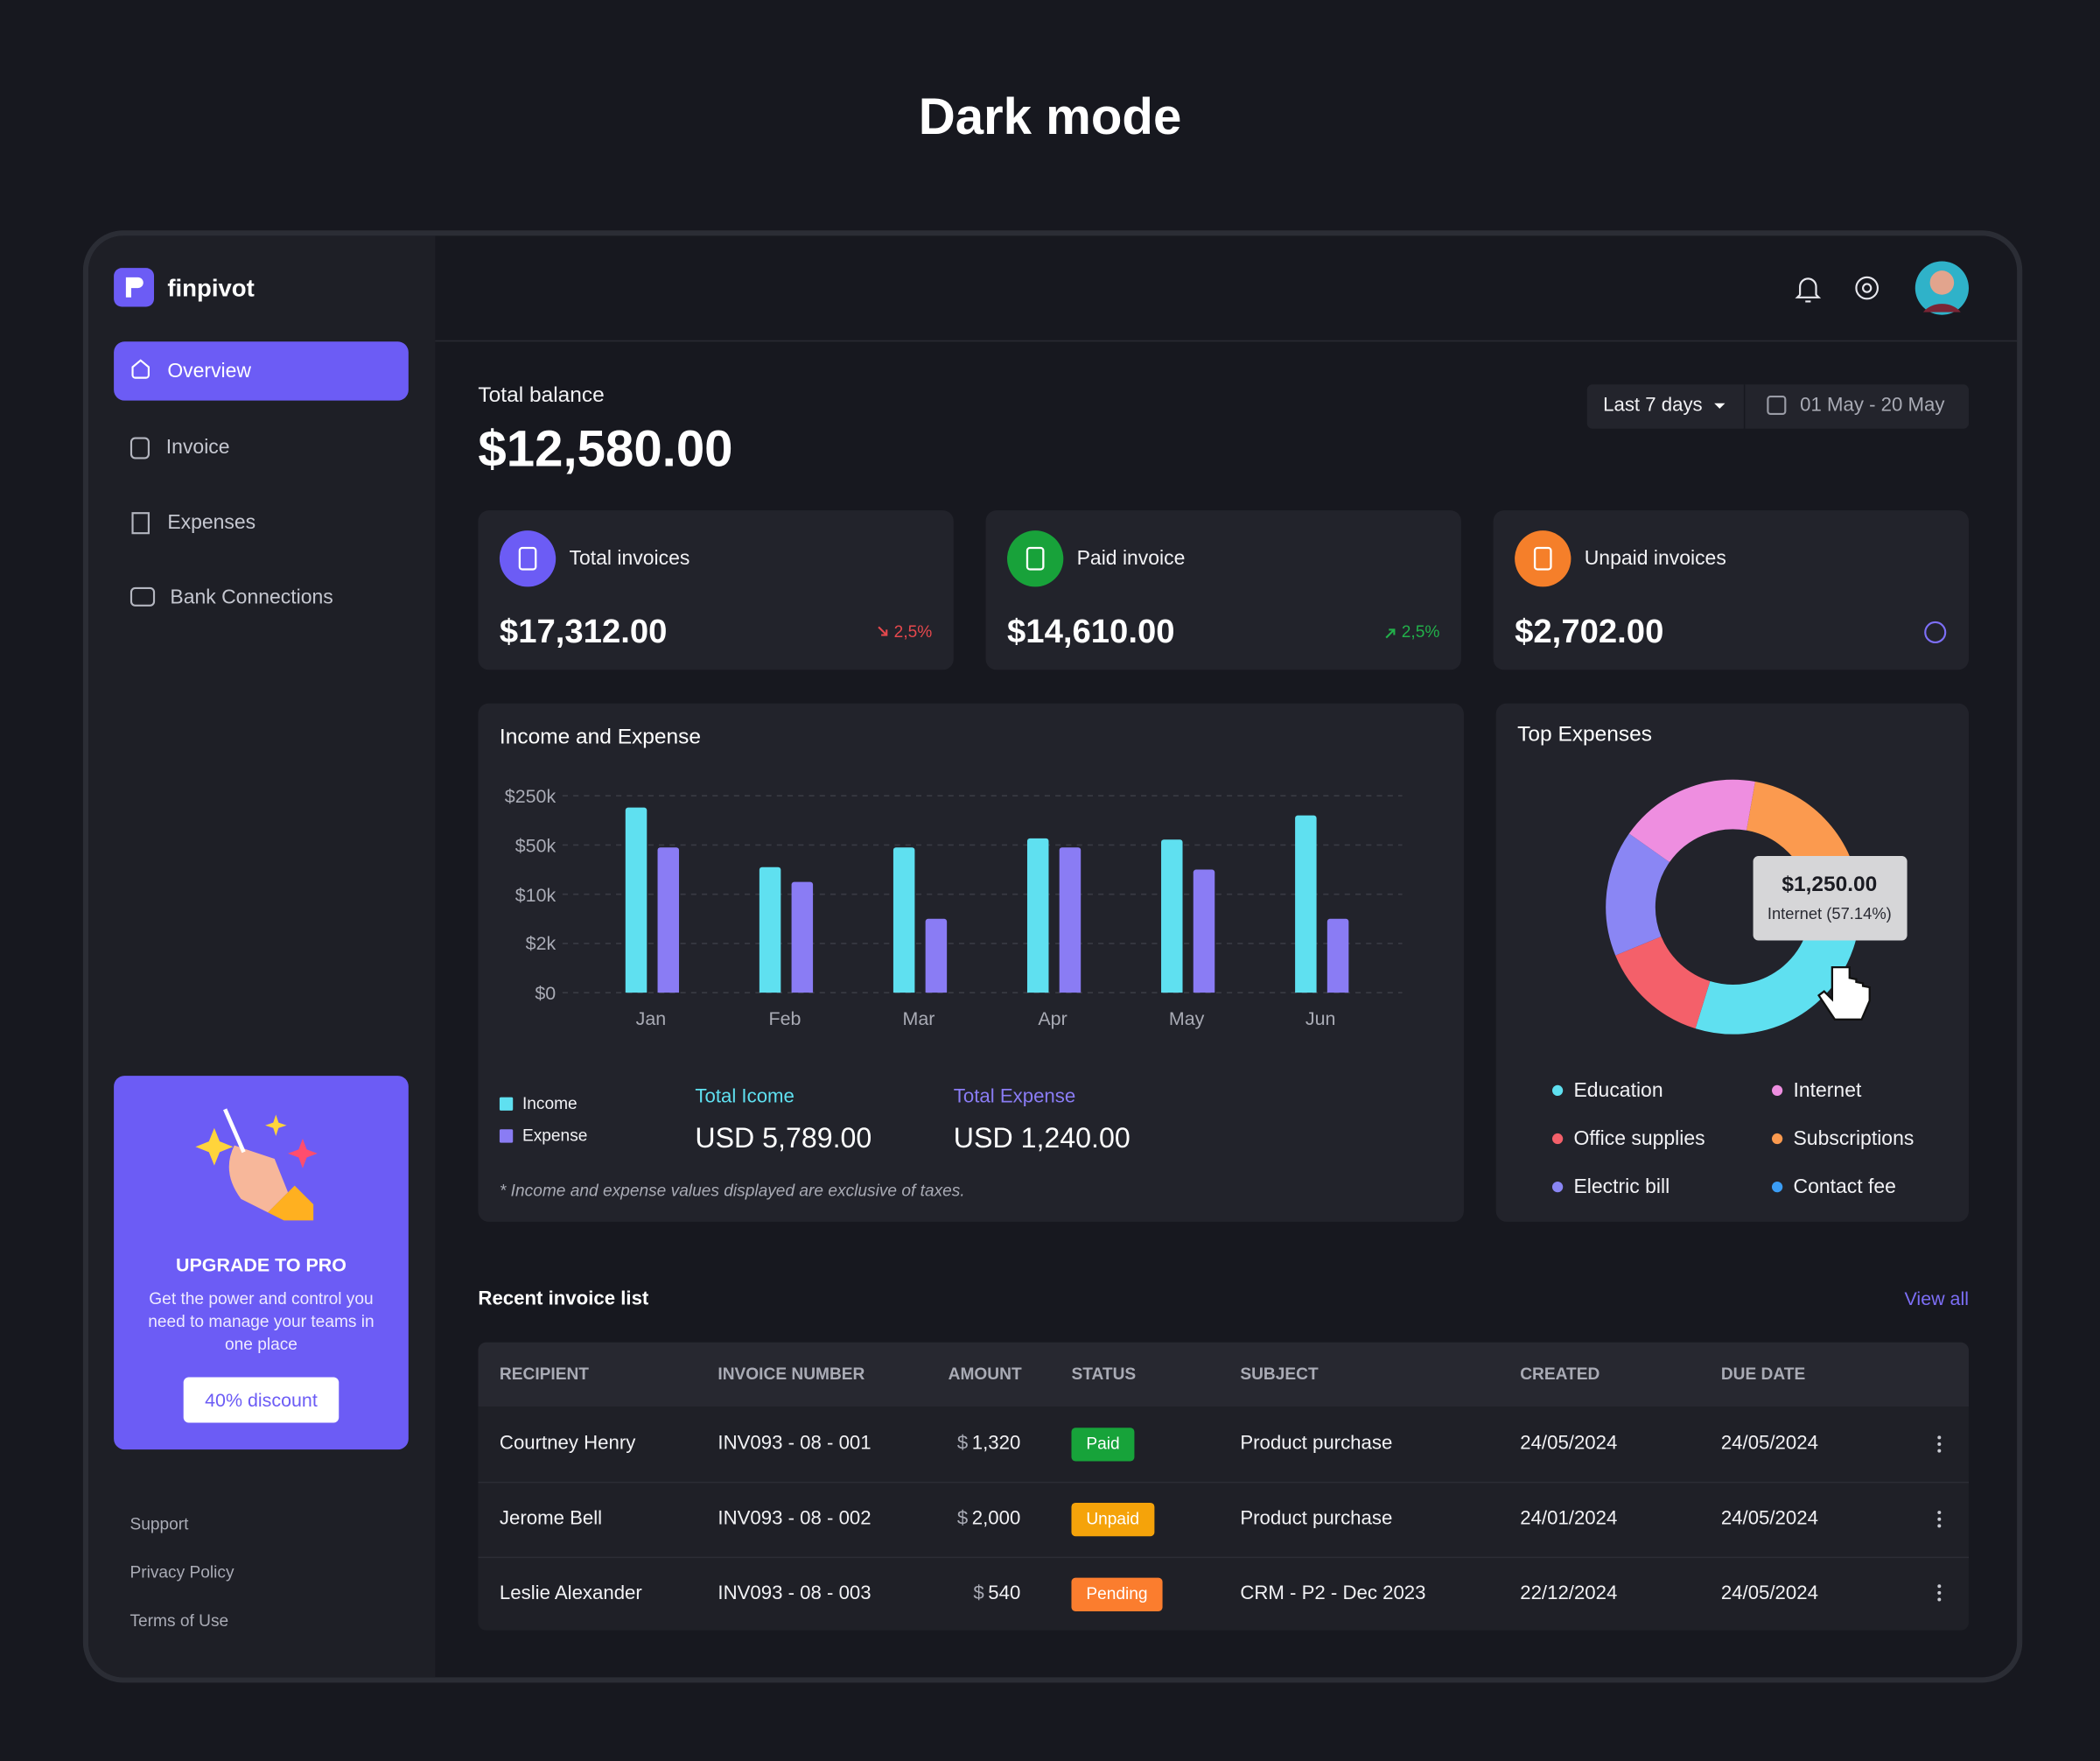 The height and width of the screenshot is (1761, 2100). What do you see at coordinates (1117, 1594) in the screenshot?
I see `status-badge: Pending` at bounding box center [1117, 1594].